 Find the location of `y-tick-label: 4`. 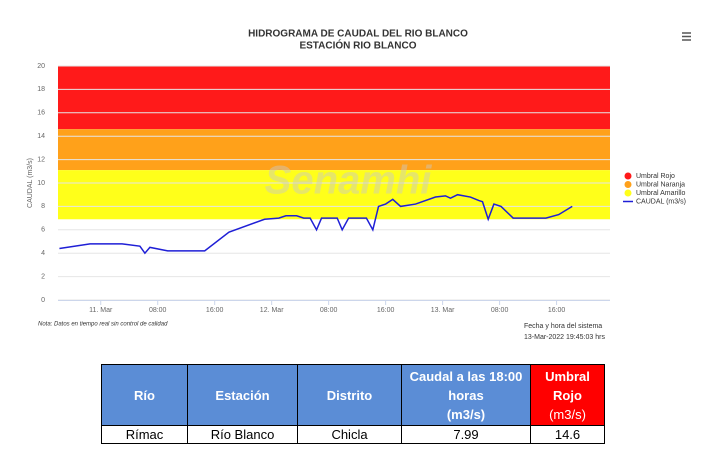

y-tick-label: 4 is located at coordinates (43, 253).